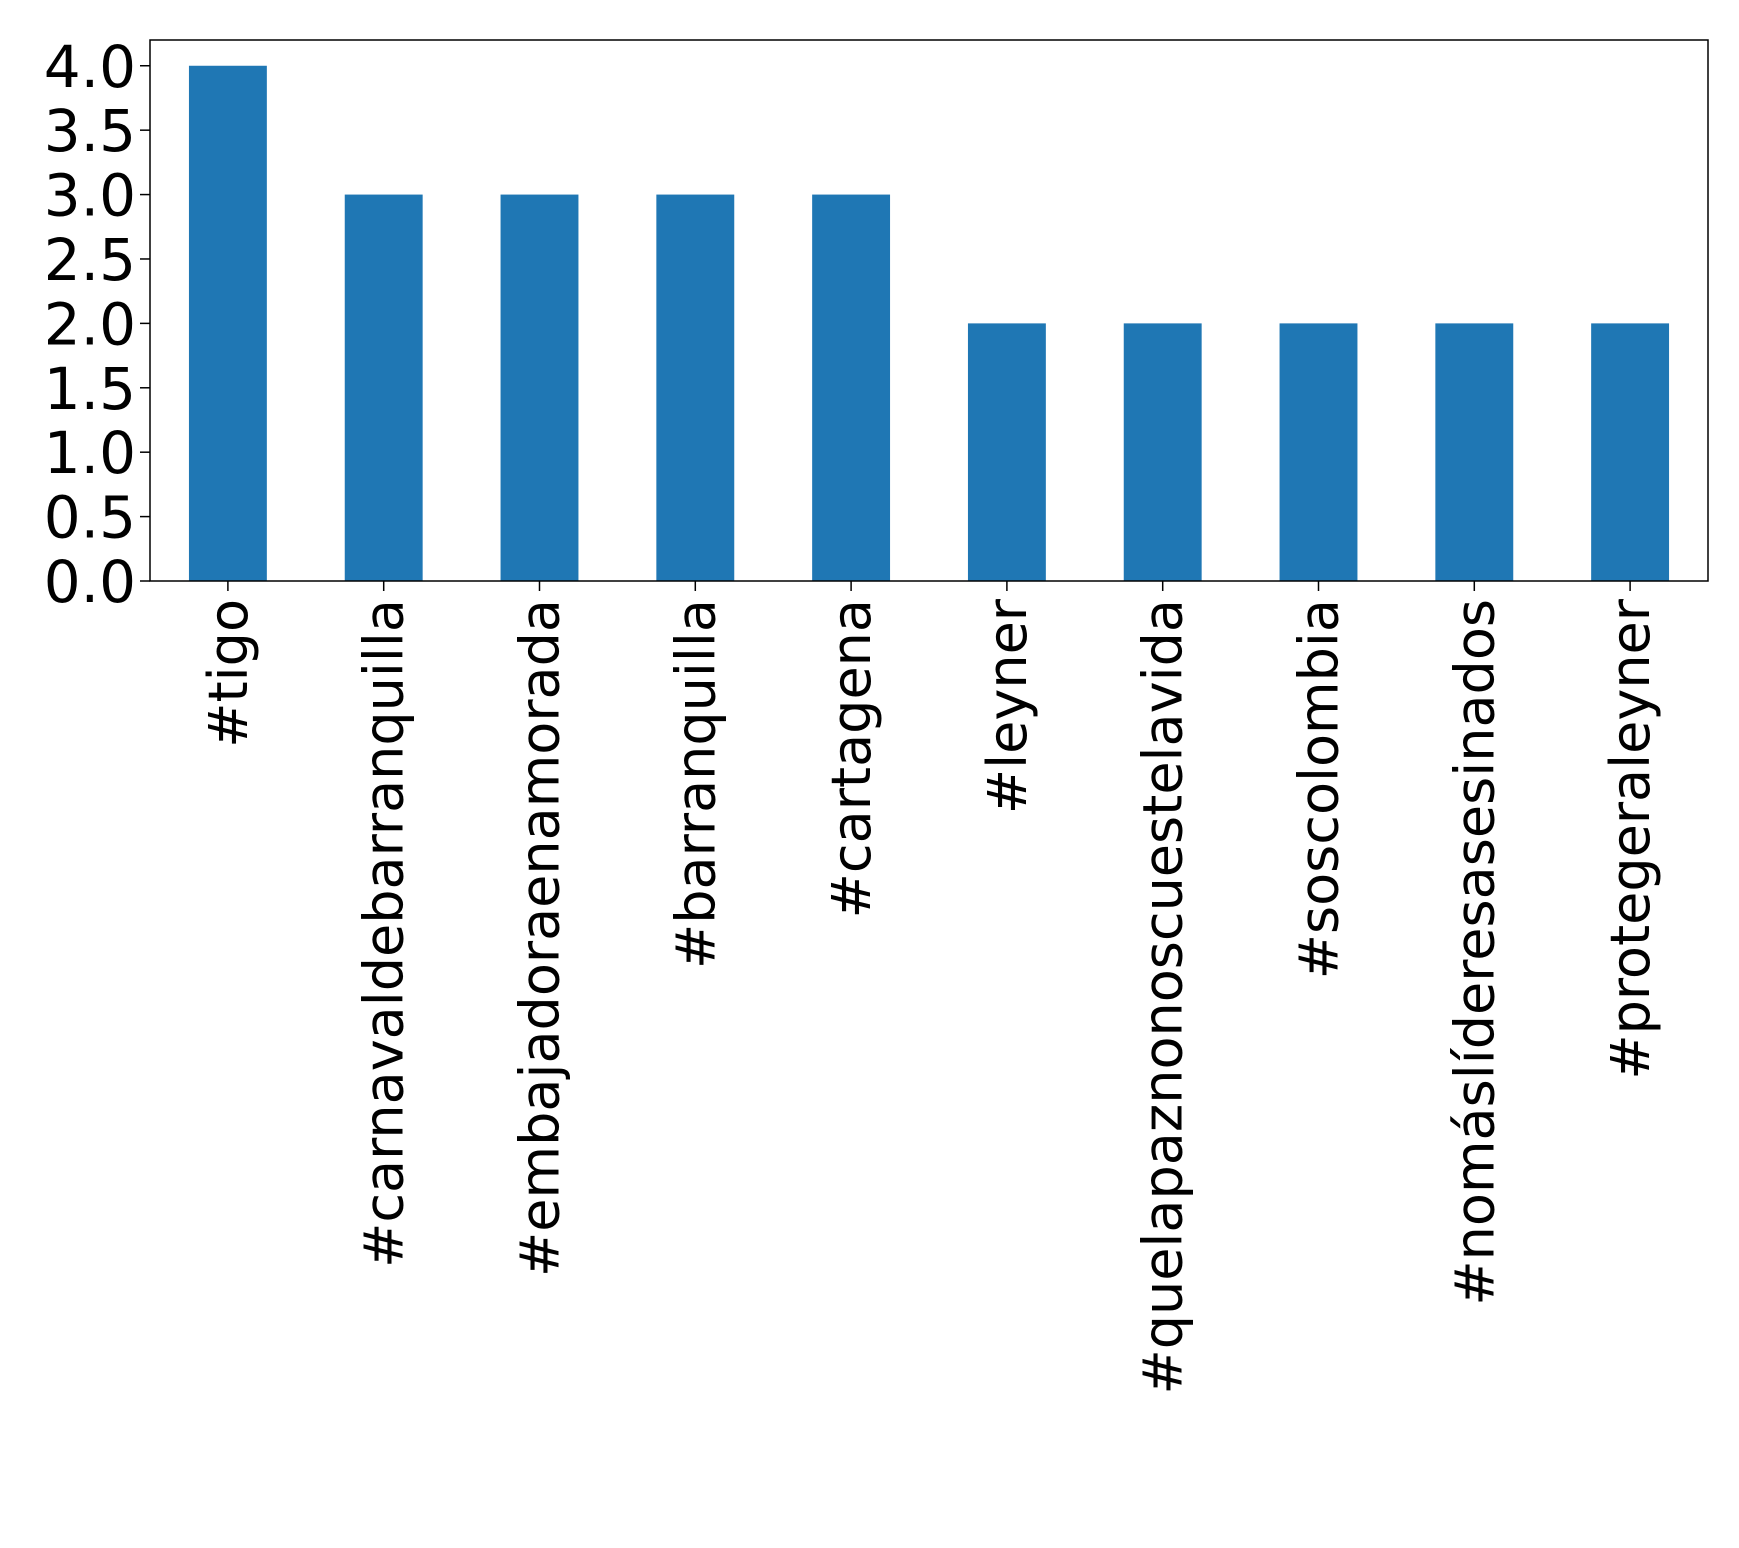  Describe the element at coordinates (1007, 706) in the screenshot. I see `x-tick-label: #leyner` at that location.